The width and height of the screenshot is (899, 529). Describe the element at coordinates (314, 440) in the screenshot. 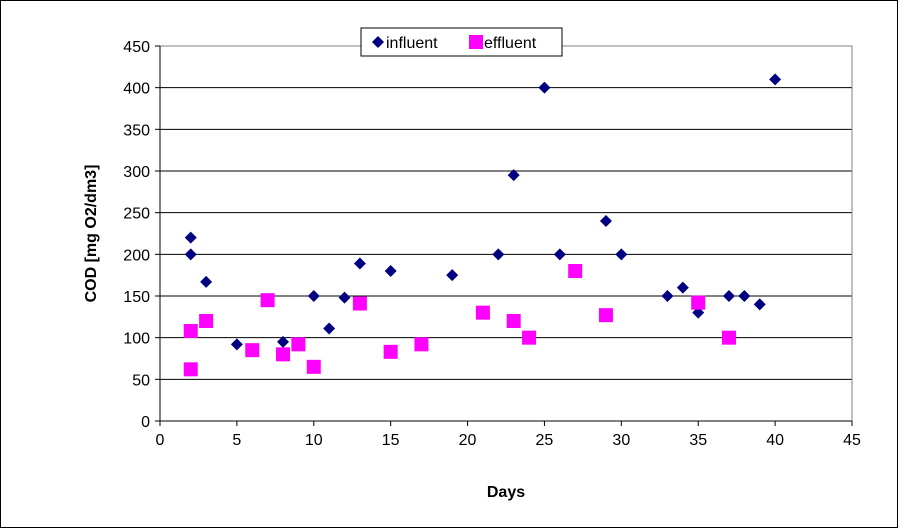

I see `x-tick-label-10: 10` at that location.